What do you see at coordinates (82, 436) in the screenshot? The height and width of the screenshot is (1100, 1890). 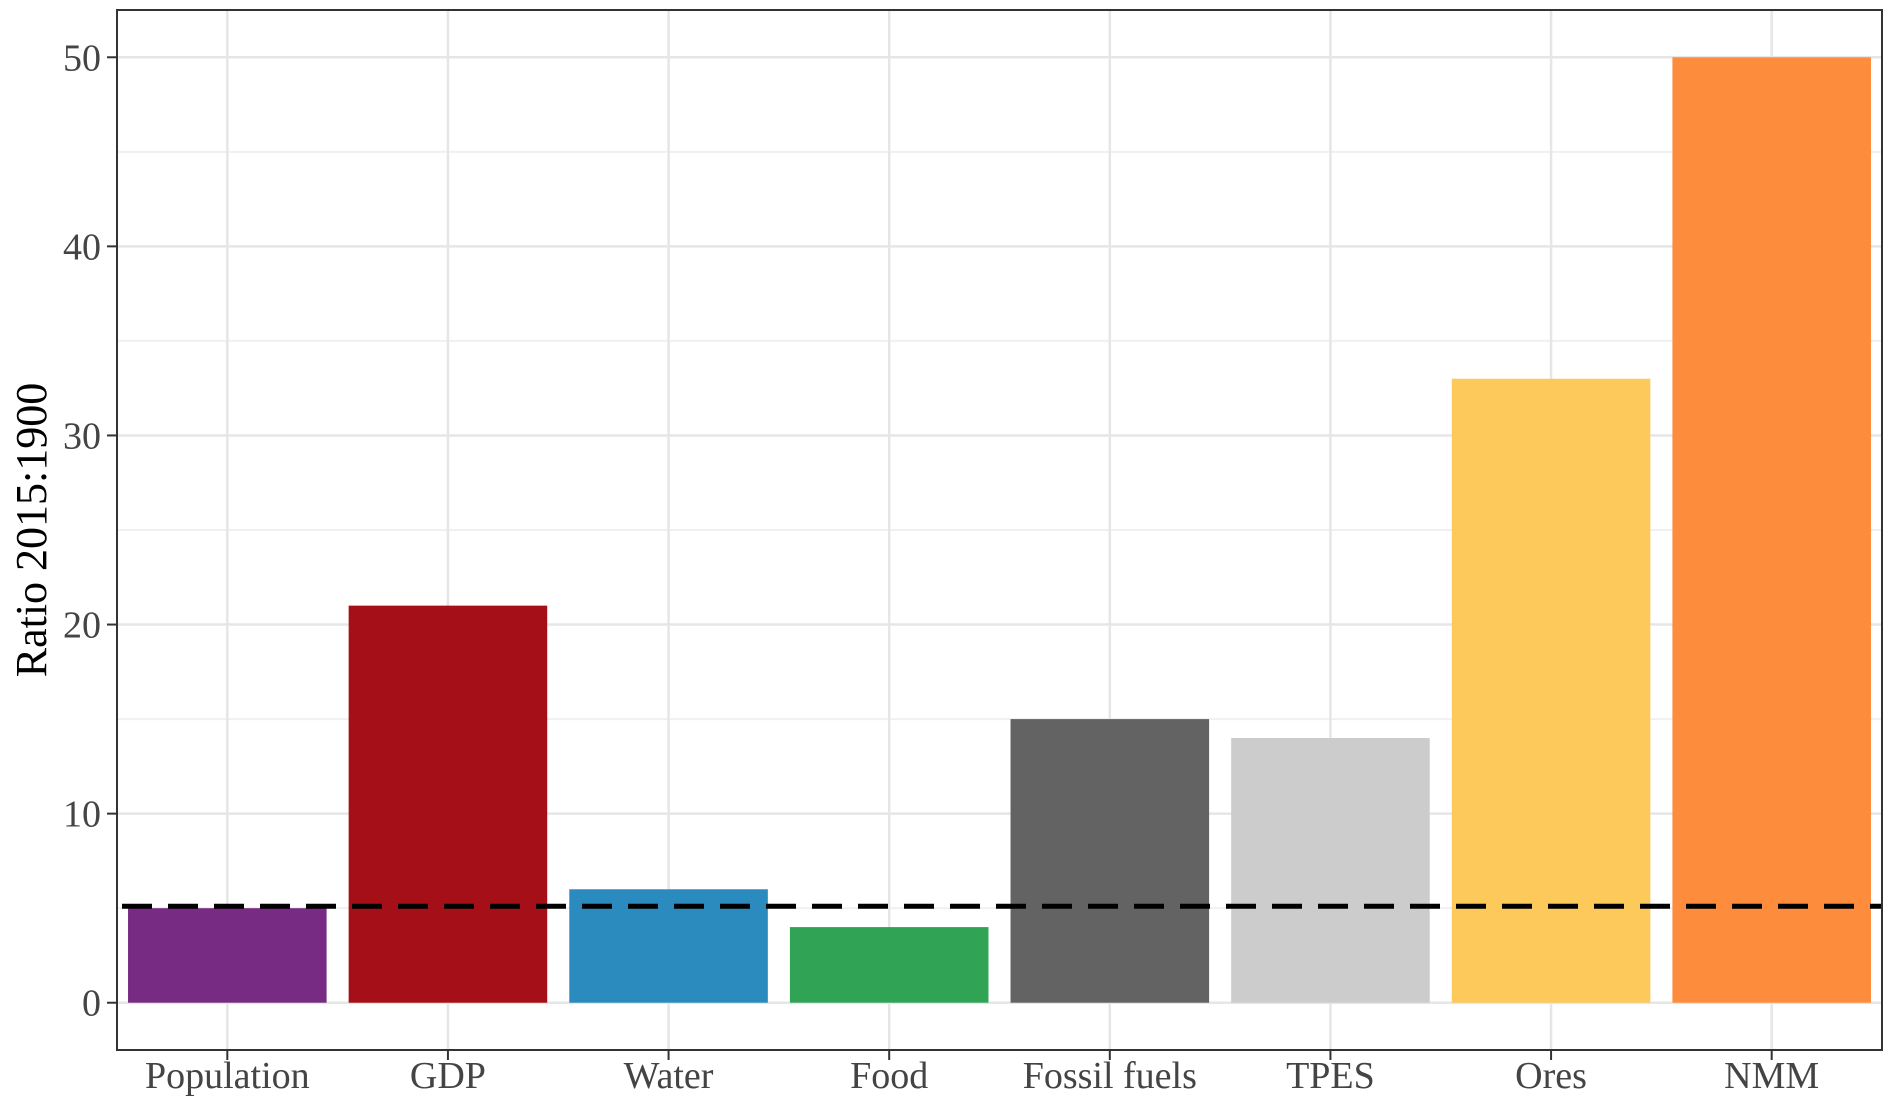 I see `y-tick-label: 30` at bounding box center [82, 436].